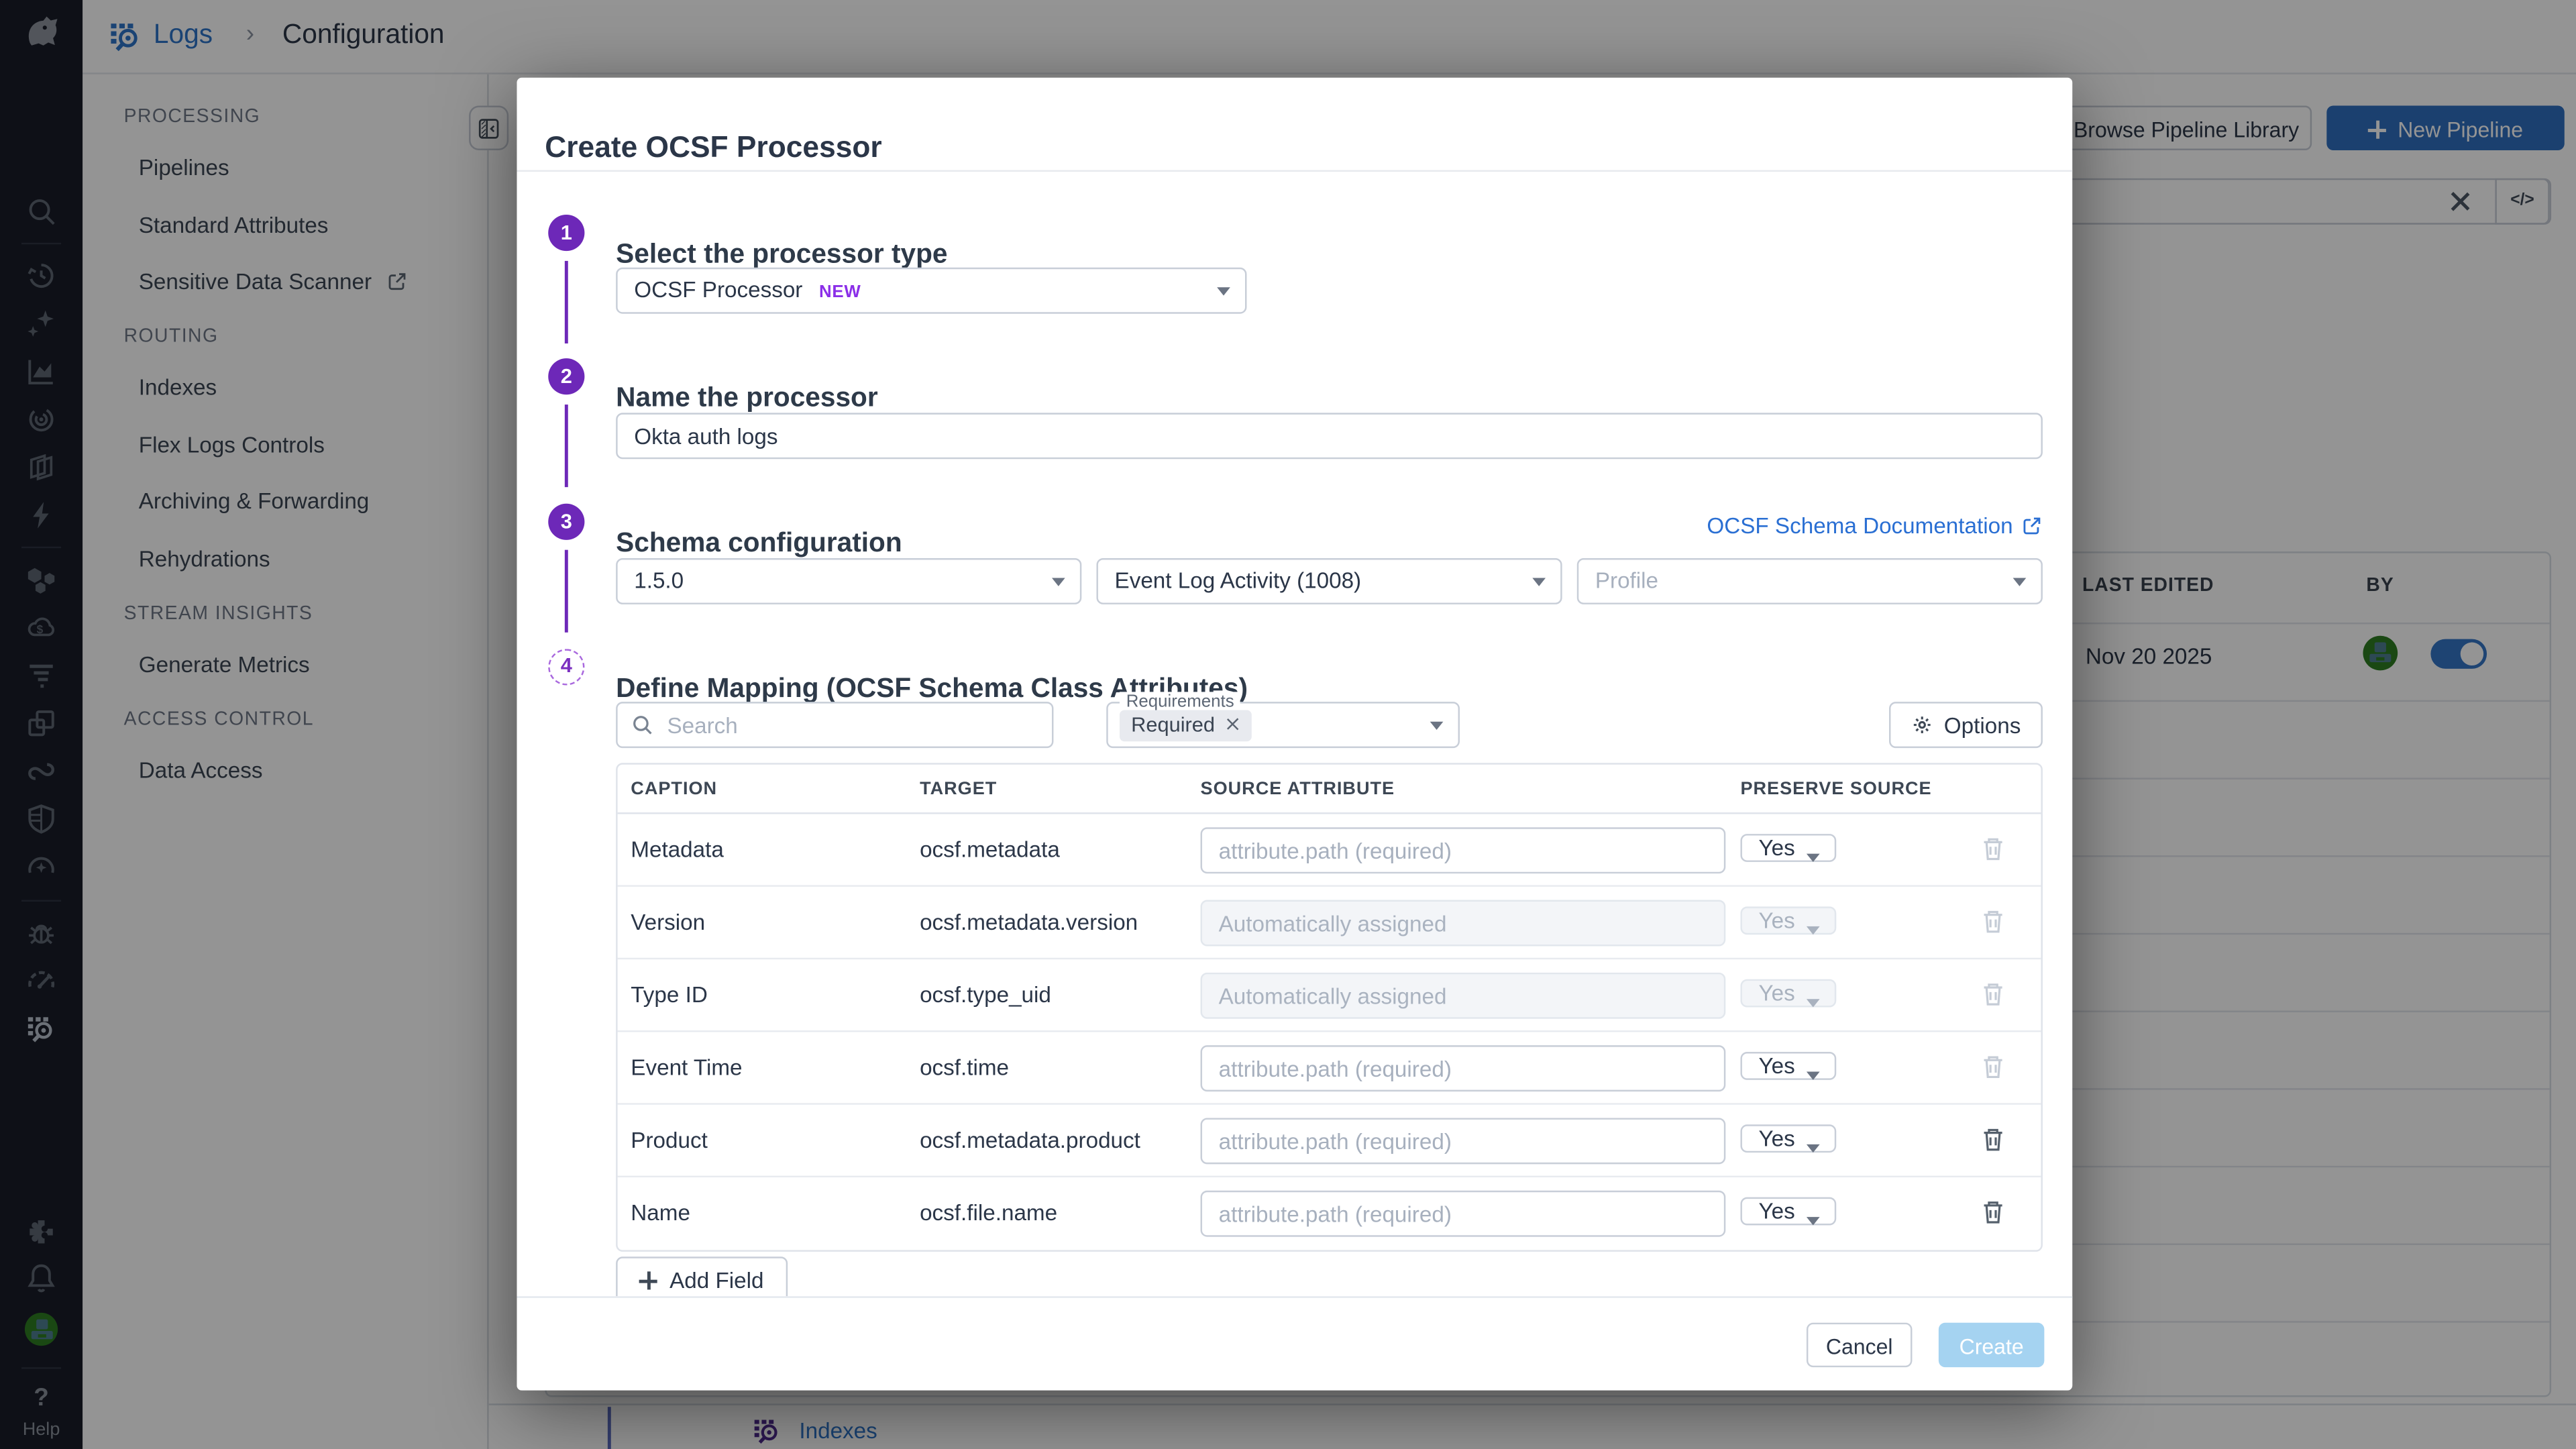  Describe the element at coordinates (767, 1431) in the screenshot. I see `indexes-logs-icon` at that location.